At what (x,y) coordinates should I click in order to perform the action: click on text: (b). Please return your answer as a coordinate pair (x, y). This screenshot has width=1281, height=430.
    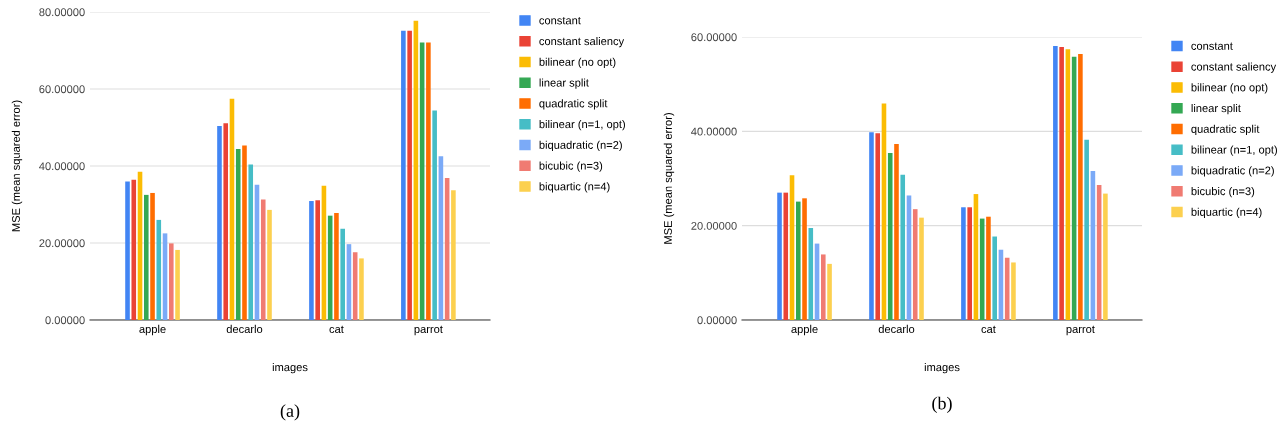
    Looking at the image, I should click on (942, 405).